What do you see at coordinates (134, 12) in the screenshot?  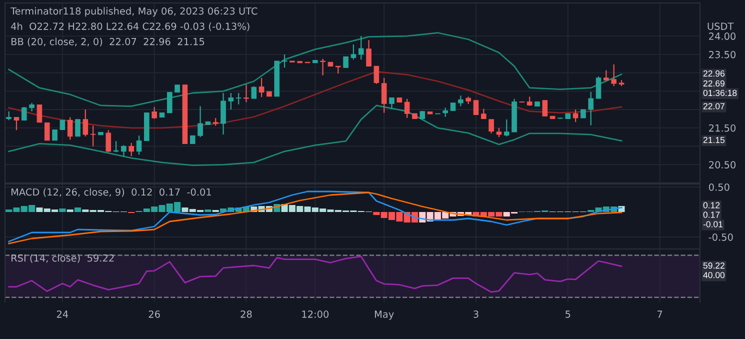 I see `chart-title: Terminator118 published, May 06, 2023 06:23 UTC` at bounding box center [134, 12].